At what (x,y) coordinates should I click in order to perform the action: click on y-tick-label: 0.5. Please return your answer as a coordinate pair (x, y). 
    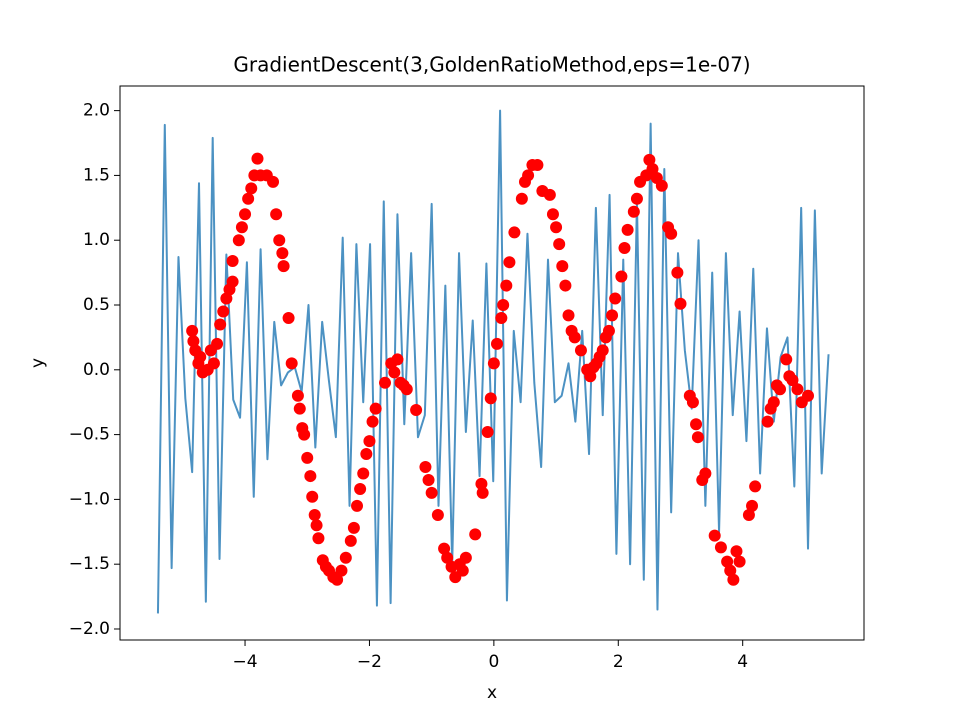
    Looking at the image, I should click on (96, 305).